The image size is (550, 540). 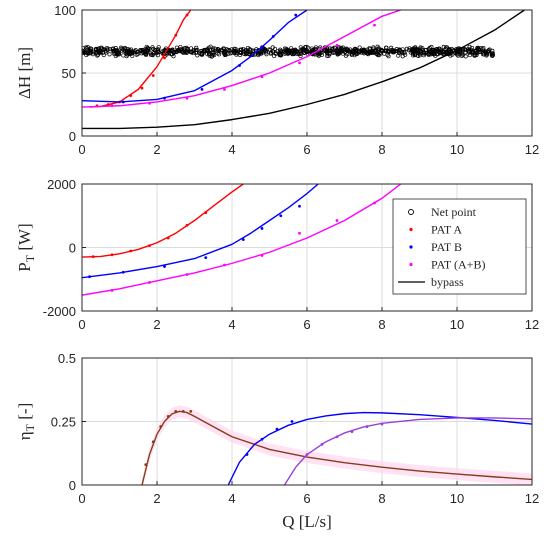 What do you see at coordinates (81, 324) in the screenshot?
I see `x-tick-label: 0` at bounding box center [81, 324].